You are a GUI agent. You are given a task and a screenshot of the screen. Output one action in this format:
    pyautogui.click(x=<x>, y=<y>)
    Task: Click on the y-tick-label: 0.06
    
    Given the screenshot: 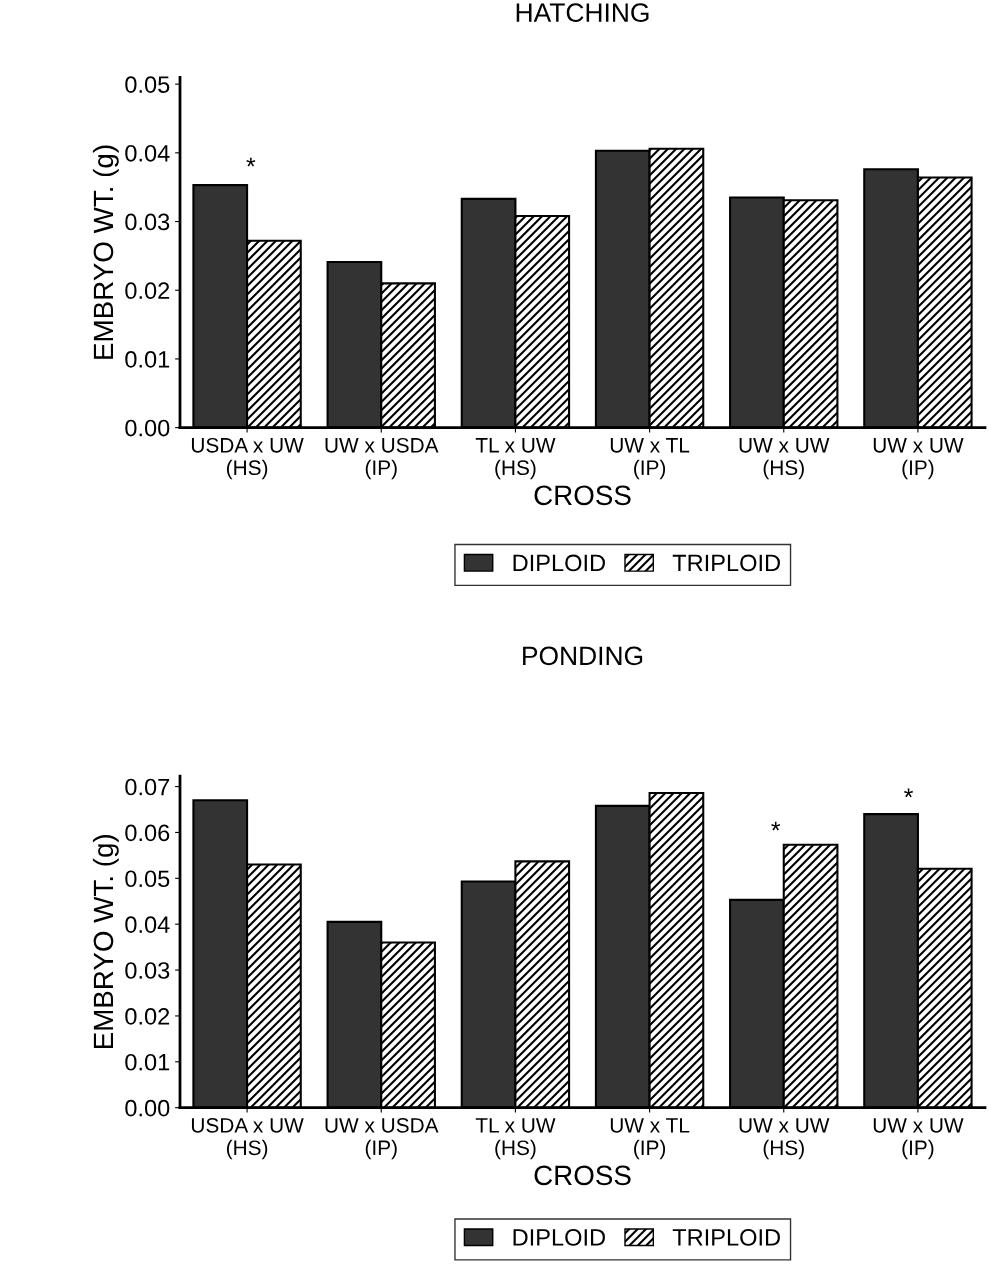 What is the action you would take?
    pyautogui.click(x=147, y=833)
    